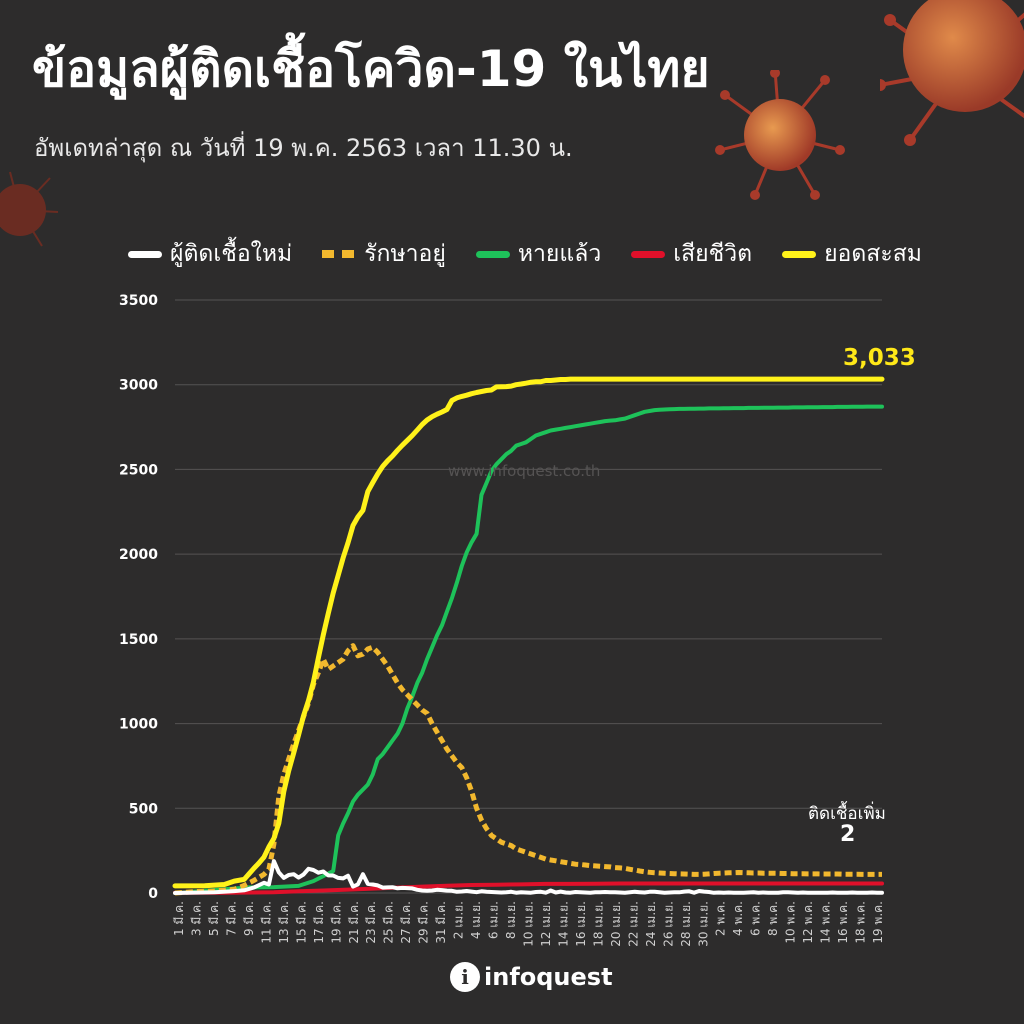 The height and width of the screenshot is (1024, 1024). Describe the element at coordinates (179, 918) in the screenshot. I see `x-tick-label: 1 มี.ค.` at that location.